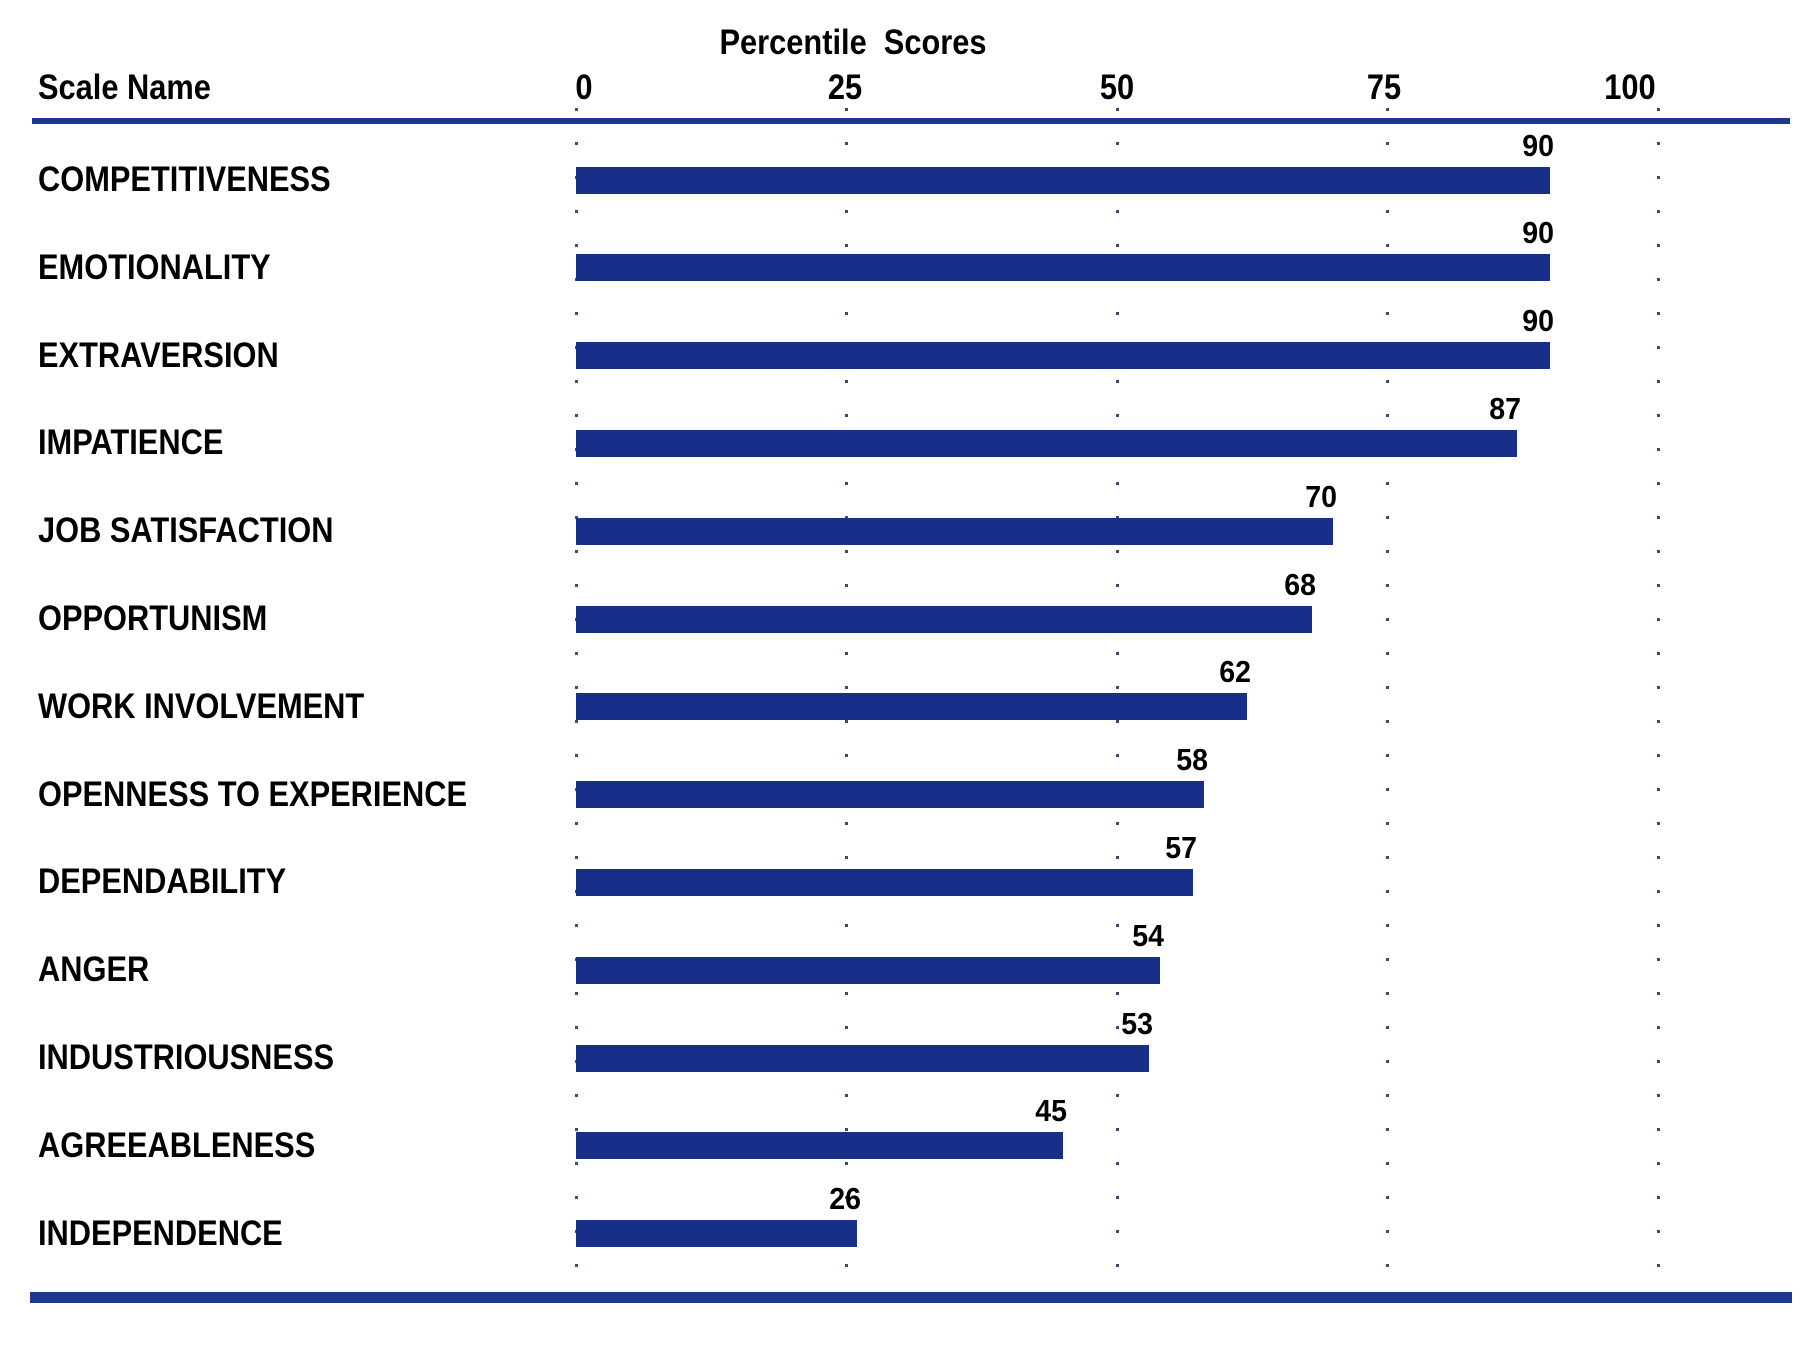 Image resolution: width=1819 pixels, height=1362 pixels. Describe the element at coordinates (911, 1297) in the screenshot. I see `bottom-divider` at that location.